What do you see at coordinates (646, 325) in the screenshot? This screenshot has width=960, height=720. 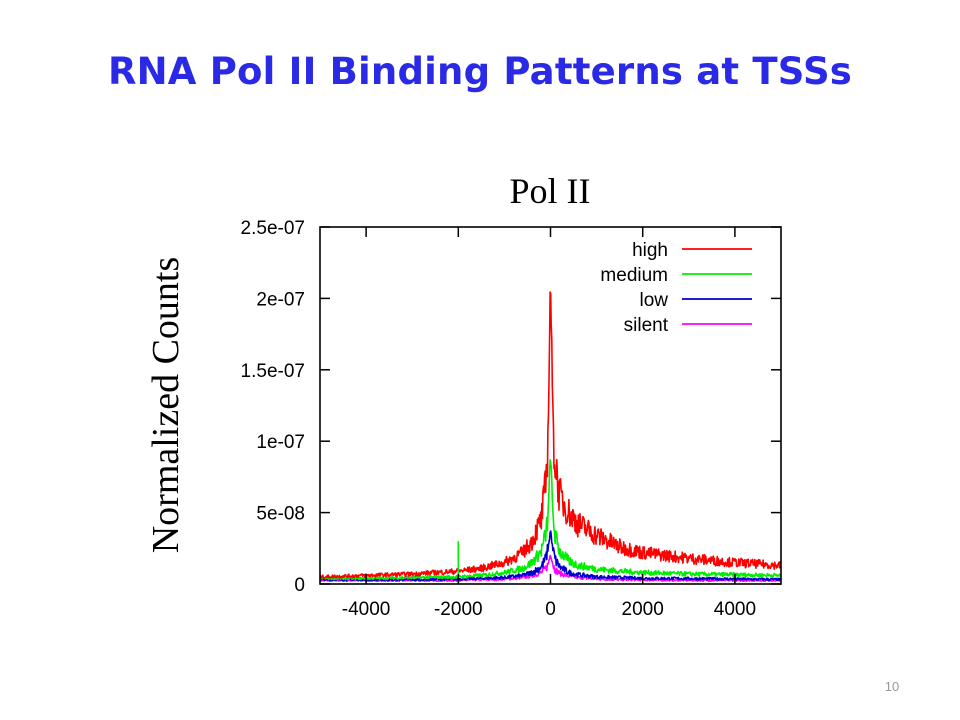 I see `legend-label-silent: silent` at bounding box center [646, 325].